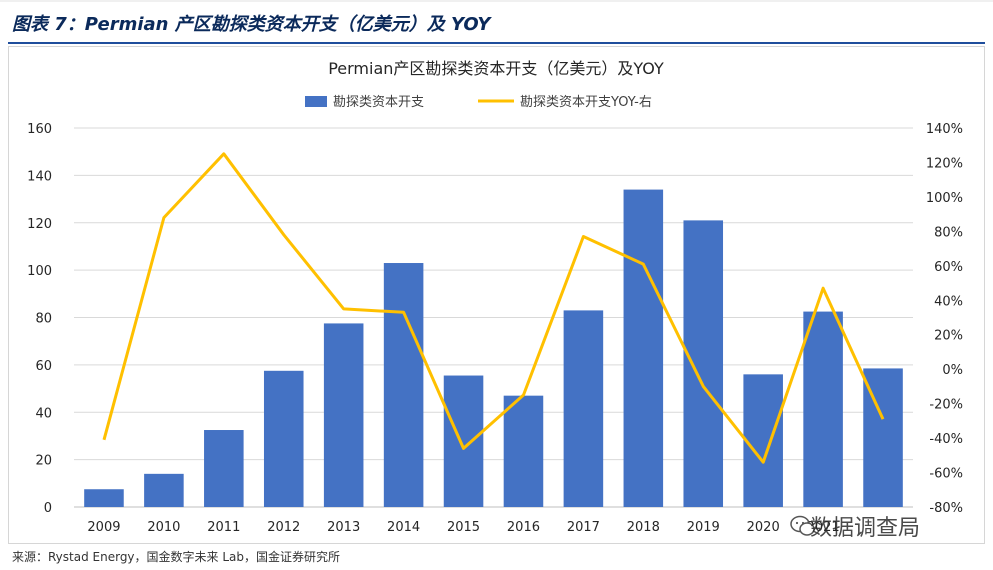 Image resolution: width=993 pixels, height=570 pixels. Describe the element at coordinates (763, 527) in the screenshot. I see `x-tick-label: 2020` at that location.